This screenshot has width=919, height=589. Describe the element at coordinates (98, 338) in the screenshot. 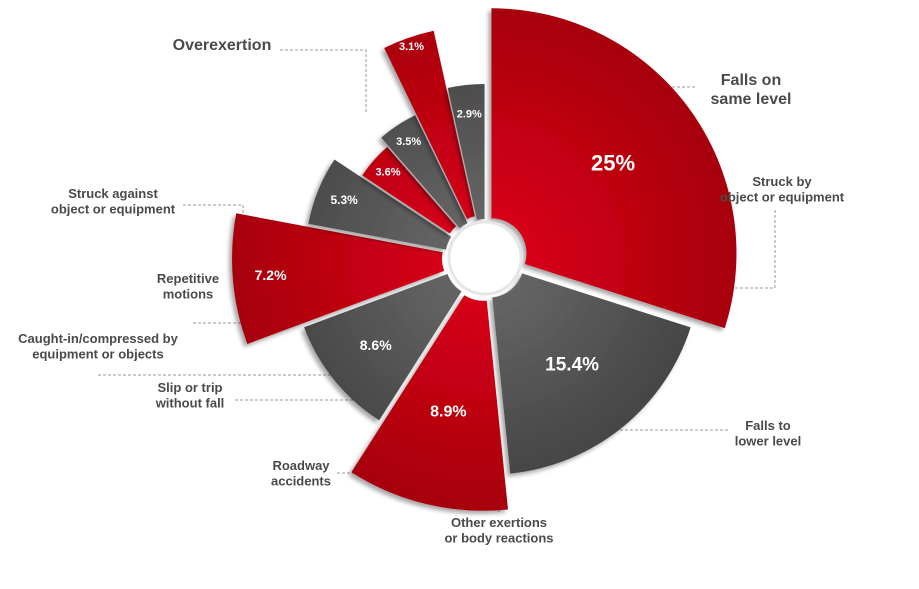

I see `category-label-line: Caught-in/compressed by` at that location.